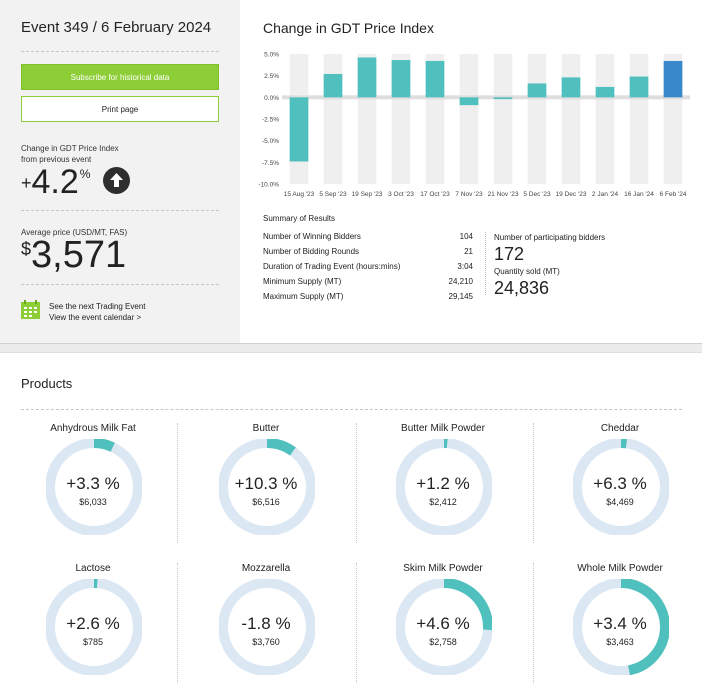  I want to click on product-name: Butter Milk Powder, so click(443, 428).